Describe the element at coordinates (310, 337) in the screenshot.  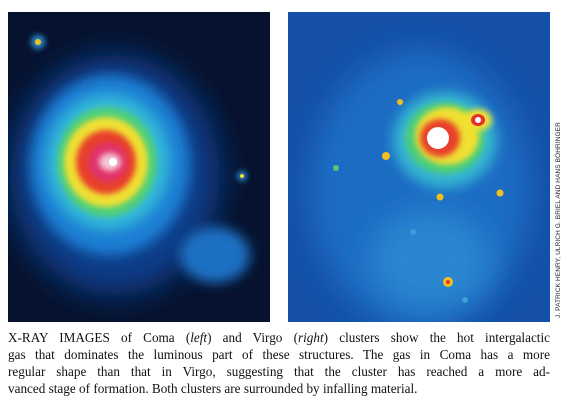
I see `caption-italic: right` at that location.